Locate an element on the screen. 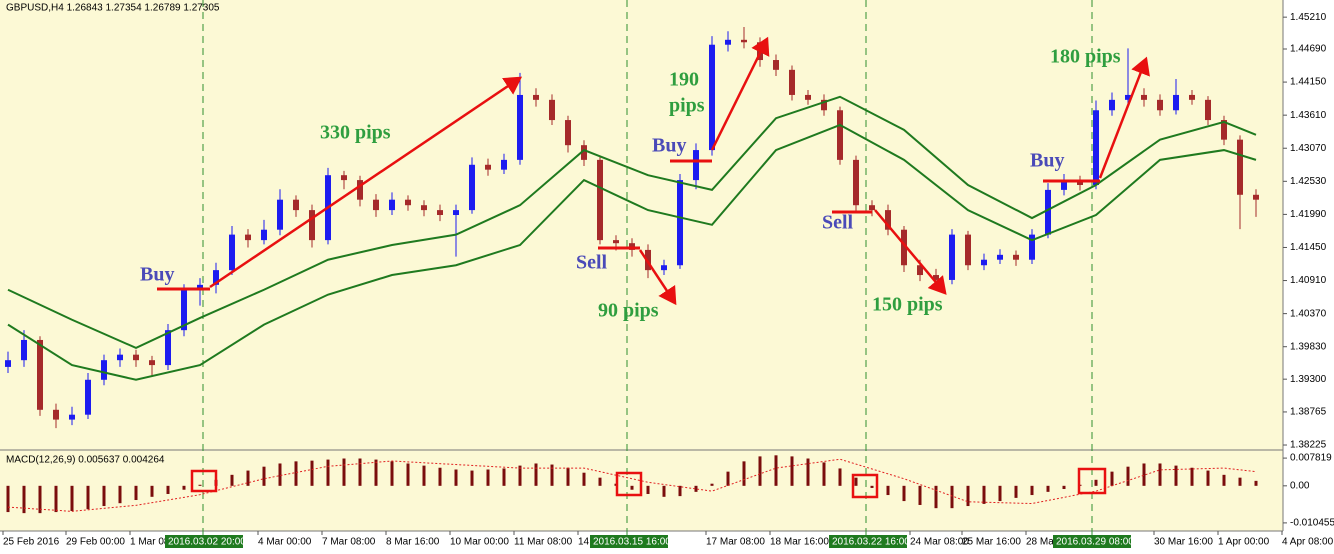 The height and width of the screenshot is (554, 1334). y-tick-label: 1.43610 is located at coordinates (1308, 115).